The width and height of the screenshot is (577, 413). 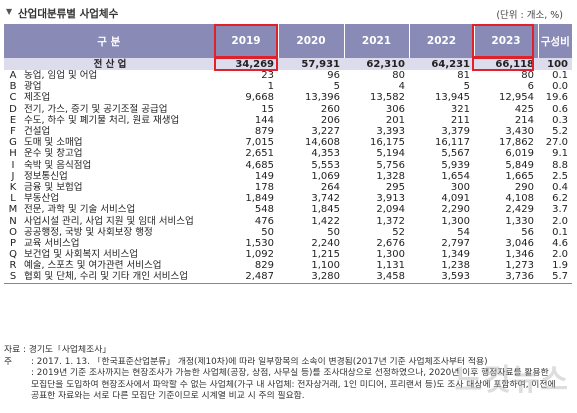 I want to click on value-2020: 5,553, so click(x=326, y=165).